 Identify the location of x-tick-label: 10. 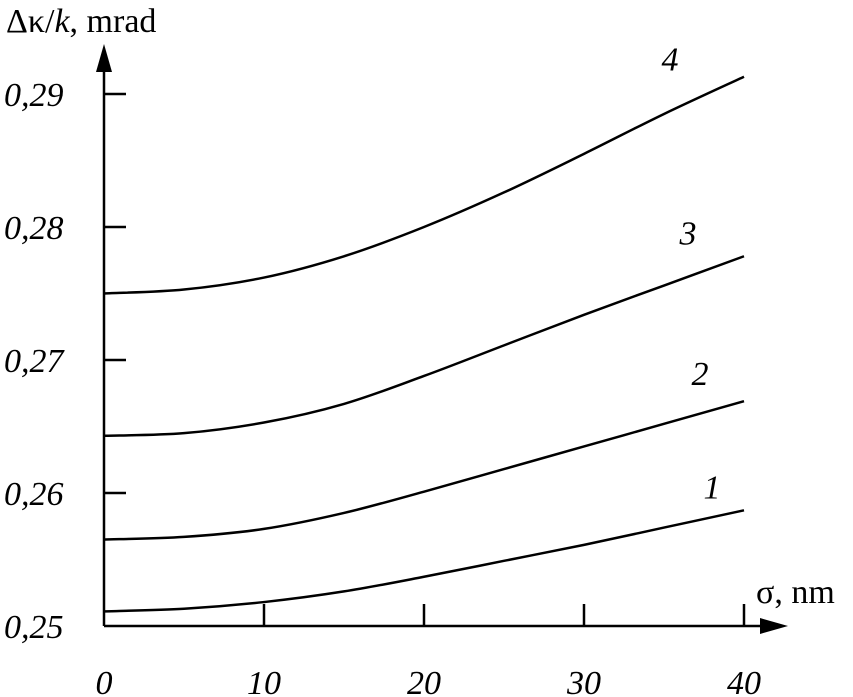
(264, 681).